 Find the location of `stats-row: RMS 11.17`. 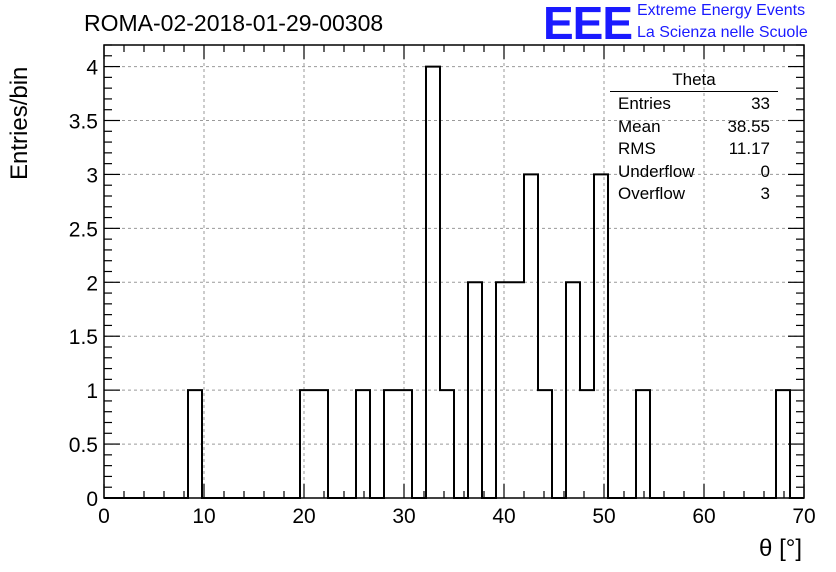

stats-row: RMS 11.17 is located at coordinates (694, 149).